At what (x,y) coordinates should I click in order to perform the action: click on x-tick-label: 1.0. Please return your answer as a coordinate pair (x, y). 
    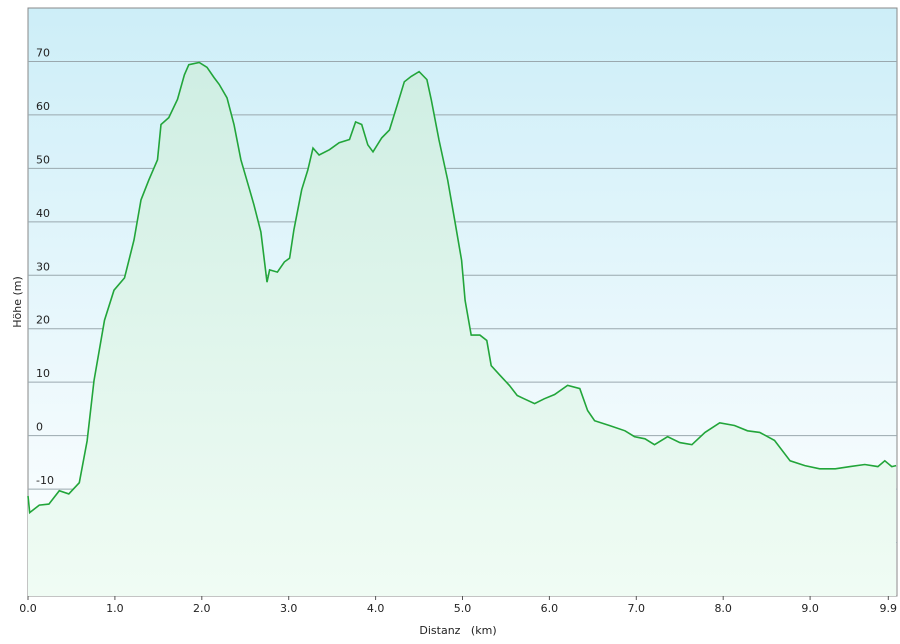
    Looking at the image, I should click on (115, 608).